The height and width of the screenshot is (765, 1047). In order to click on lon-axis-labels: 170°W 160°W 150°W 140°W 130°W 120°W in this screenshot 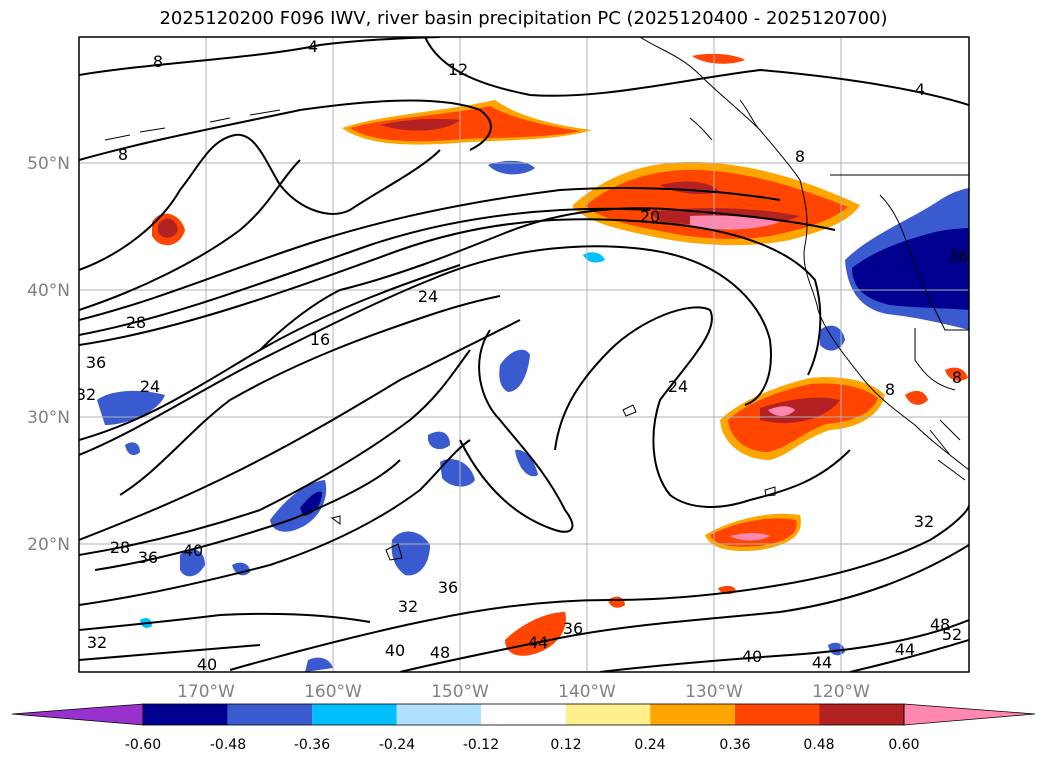, I will do `click(523, 692)`.